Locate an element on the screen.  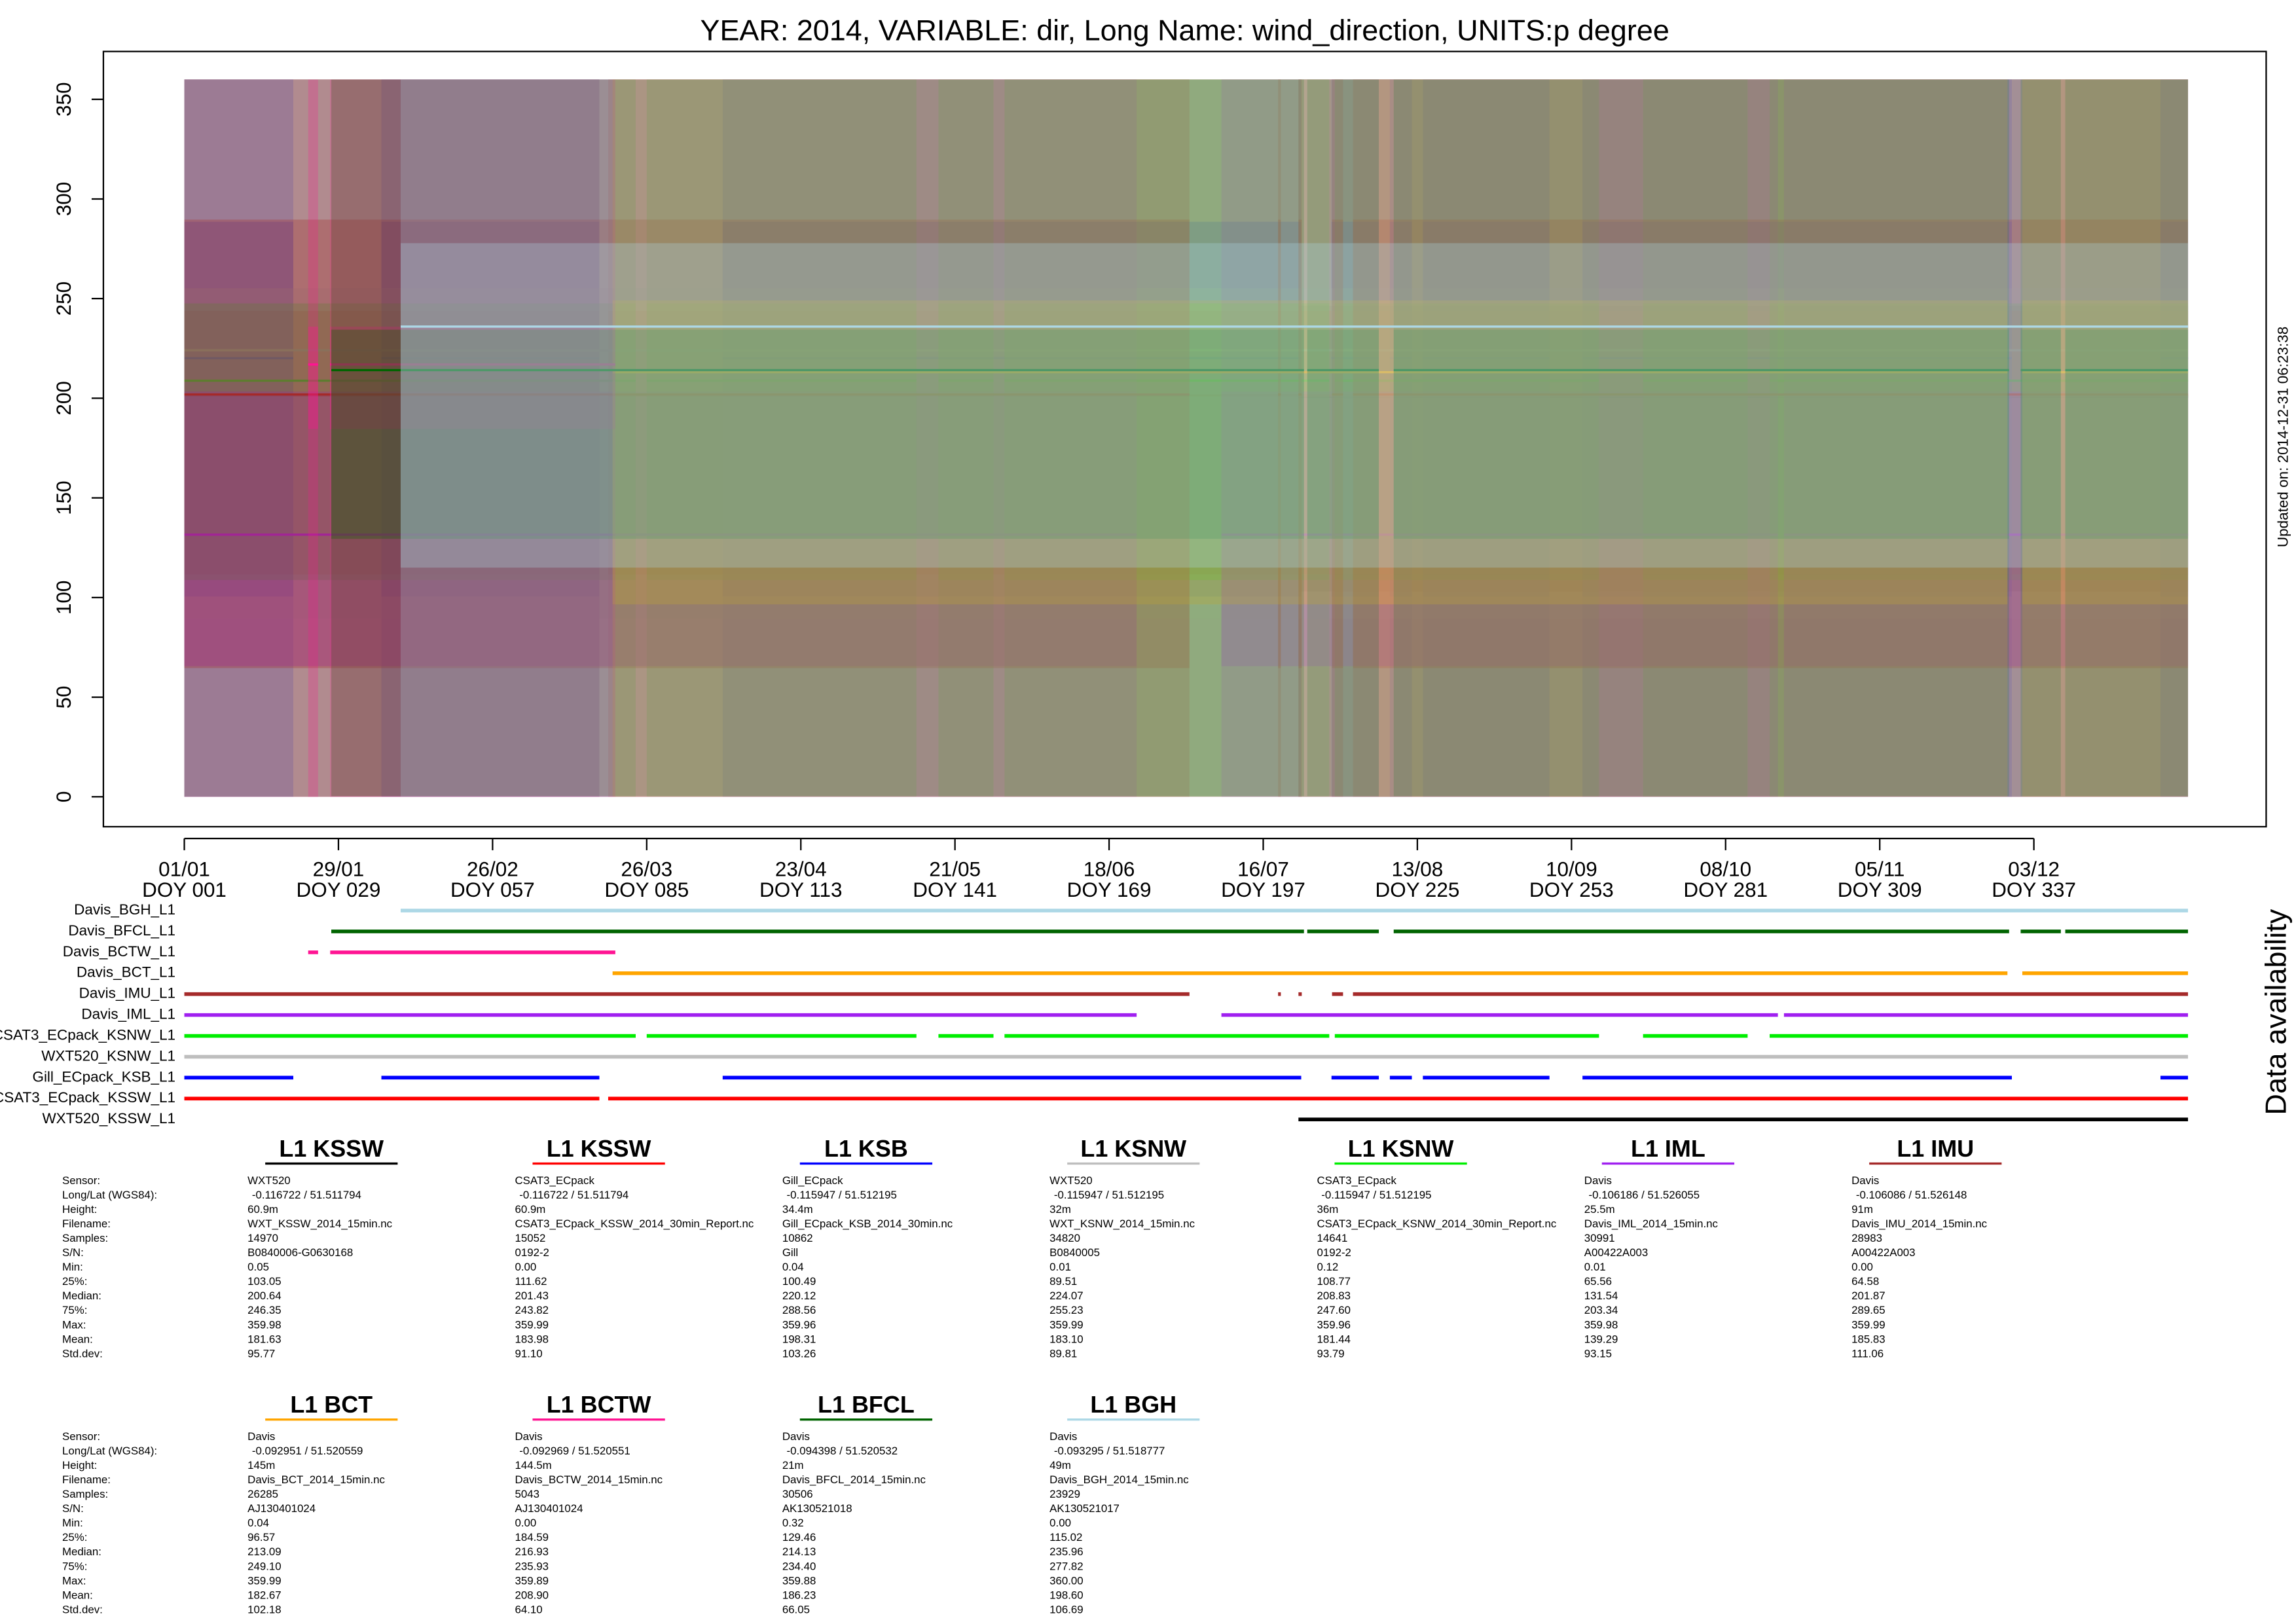
sensor-title: L1 BFCL is located at coordinates (866, 1404).